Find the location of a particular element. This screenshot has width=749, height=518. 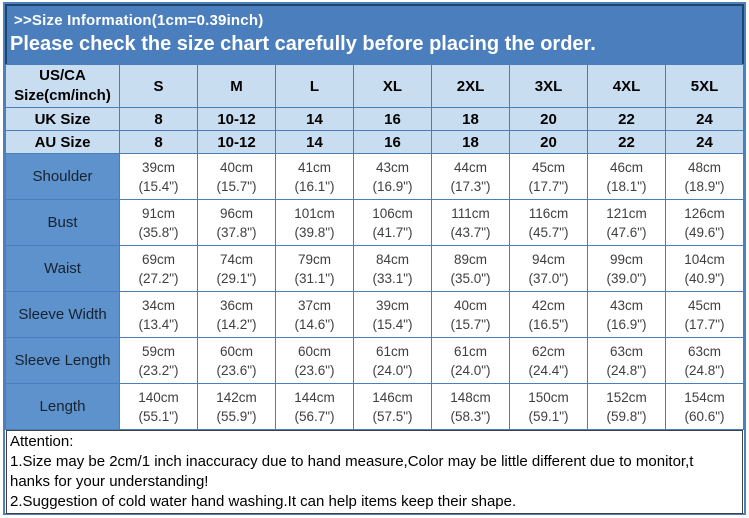

cm-value: 42cm is located at coordinates (548, 305).